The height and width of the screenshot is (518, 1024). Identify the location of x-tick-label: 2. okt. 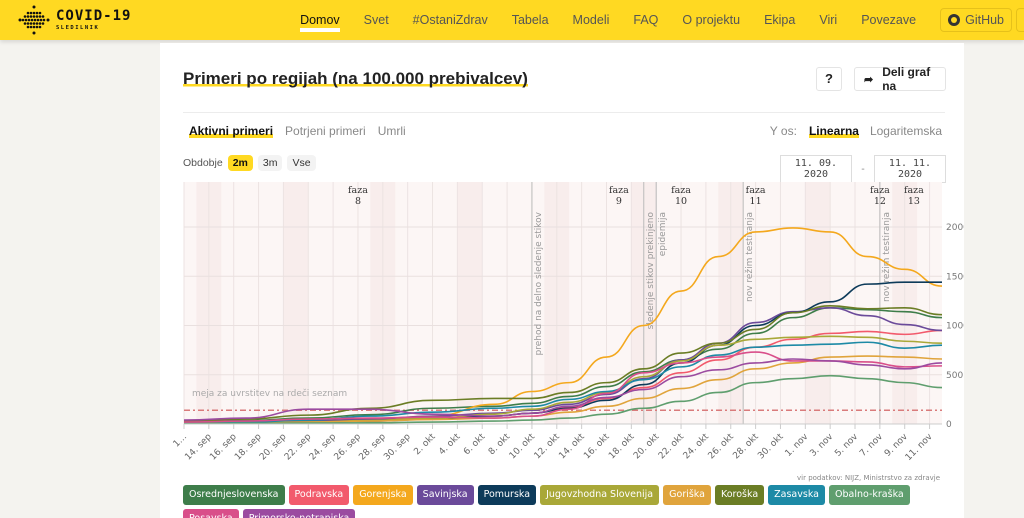
(425, 445).